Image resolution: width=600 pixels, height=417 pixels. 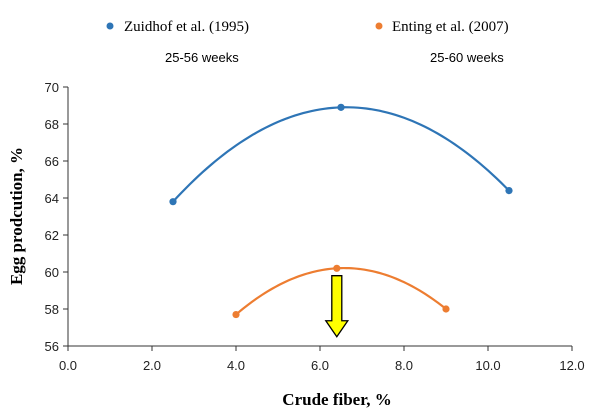 What do you see at coordinates (68, 365) in the screenshot?
I see `x-tick-label: 0.0` at bounding box center [68, 365].